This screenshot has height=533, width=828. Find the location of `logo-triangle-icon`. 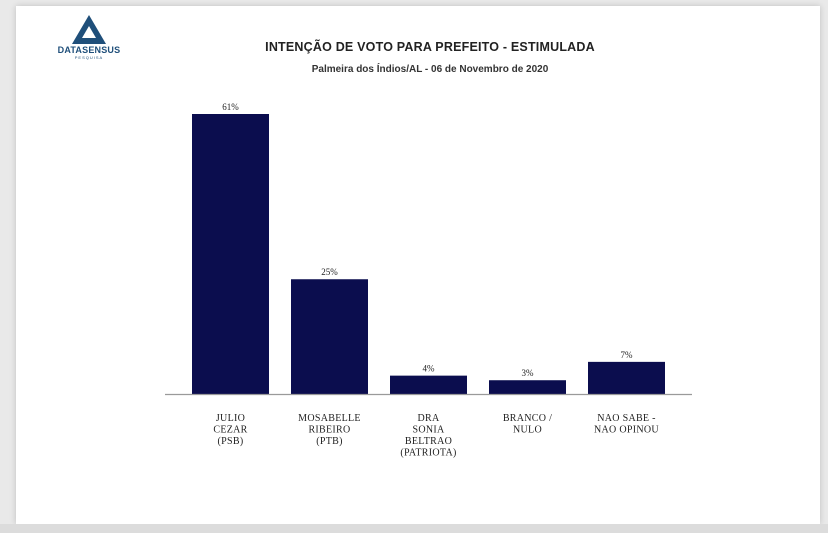

logo-triangle-icon is located at coordinates (89, 29).